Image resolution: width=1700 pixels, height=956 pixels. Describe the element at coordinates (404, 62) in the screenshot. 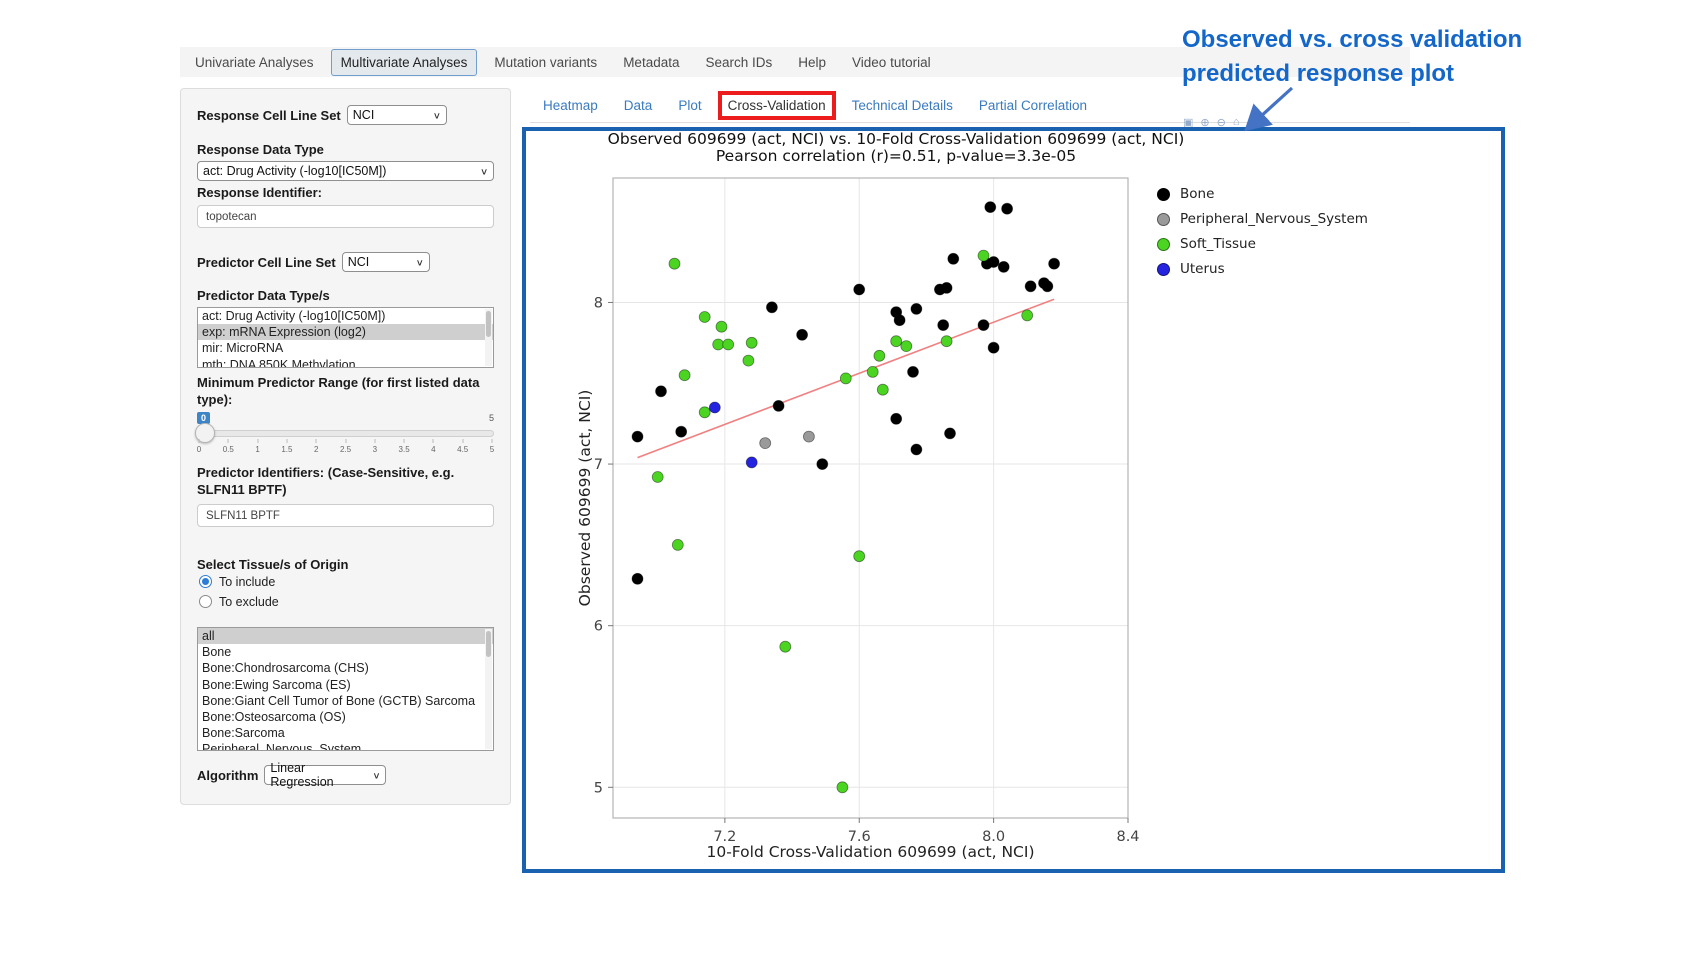

I see `nav-tab-multivariate-analyses: Multivariate Analyses` at that location.